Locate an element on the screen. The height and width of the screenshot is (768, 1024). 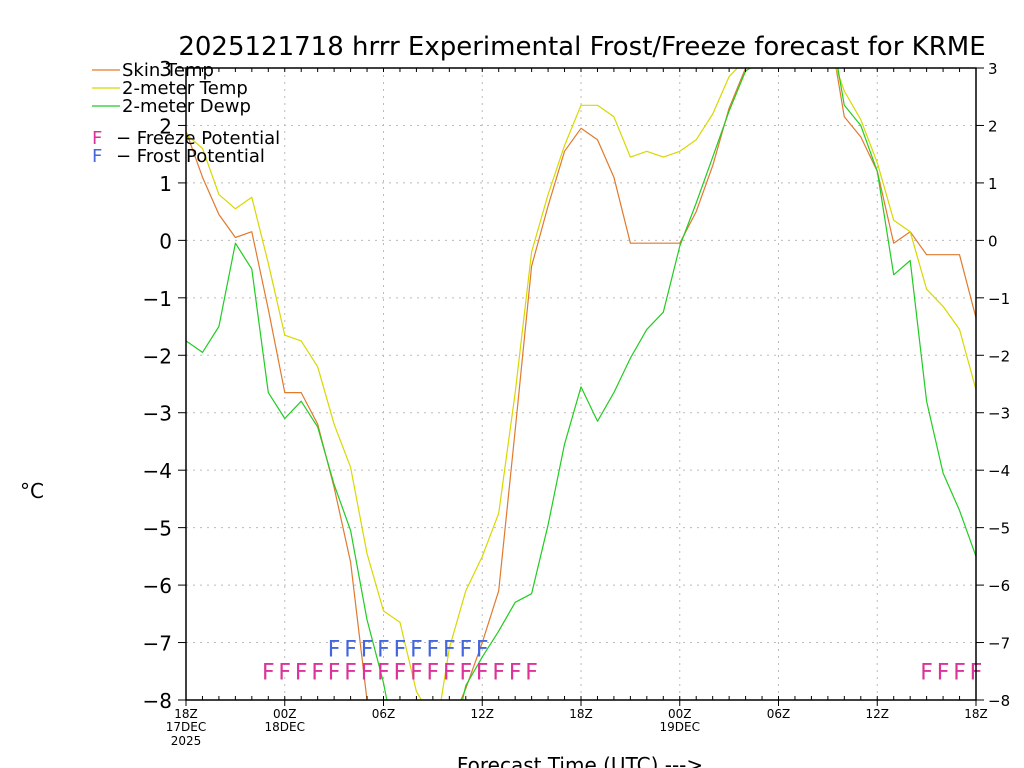
y-tick-label-right: 3 is located at coordinates (993, 69).